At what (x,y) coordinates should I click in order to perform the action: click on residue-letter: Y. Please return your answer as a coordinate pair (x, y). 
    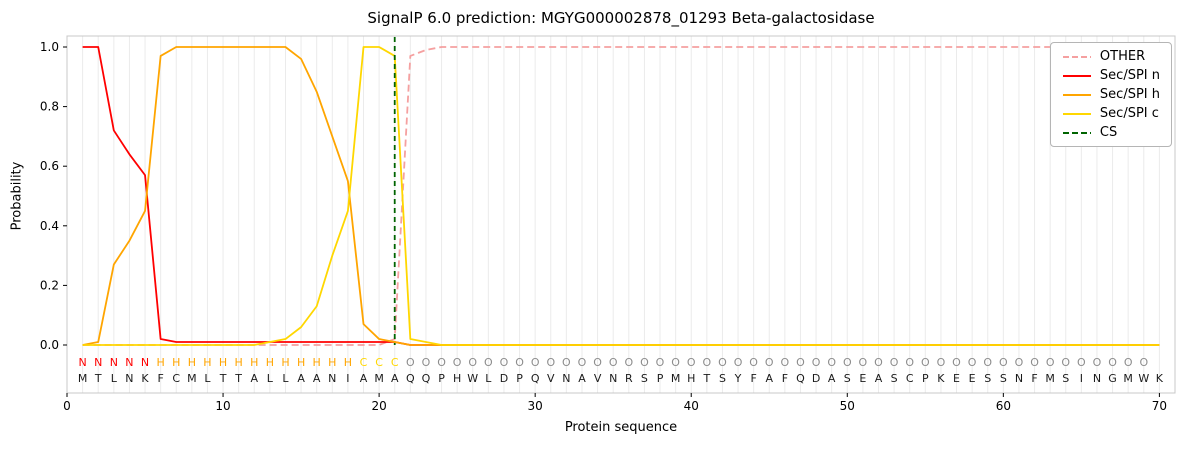
    Looking at the image, I should click on (738, 378).